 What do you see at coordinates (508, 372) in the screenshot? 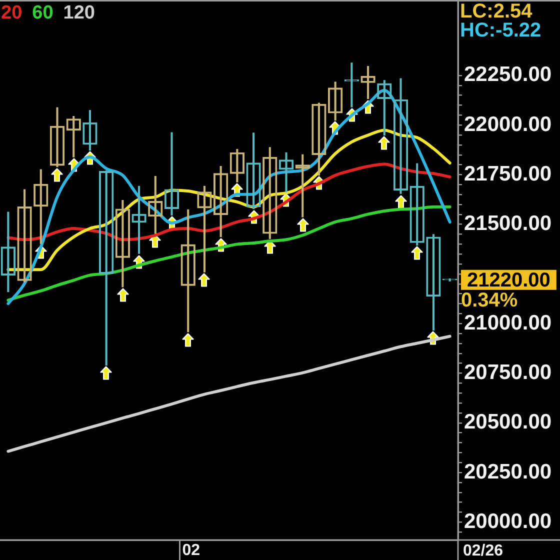
I see `y-tick-label: 20750.00` at bounding box center [508, 372].